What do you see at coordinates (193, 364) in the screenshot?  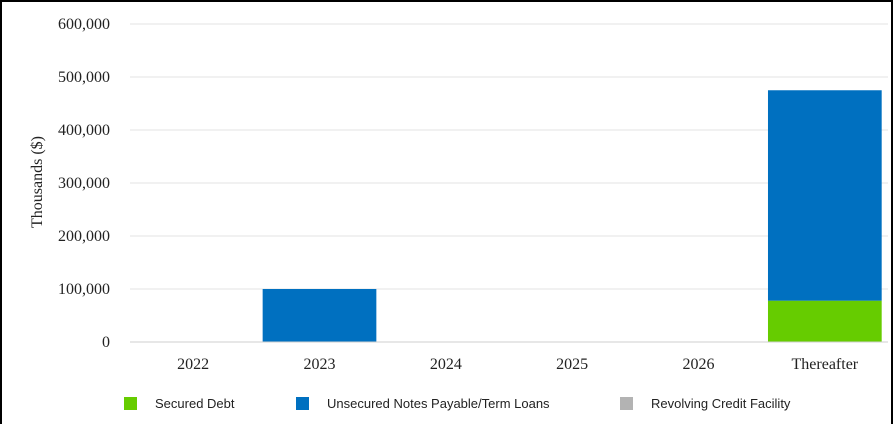 I see `x-tick-label: 2022` at bounding box center [193, 364].